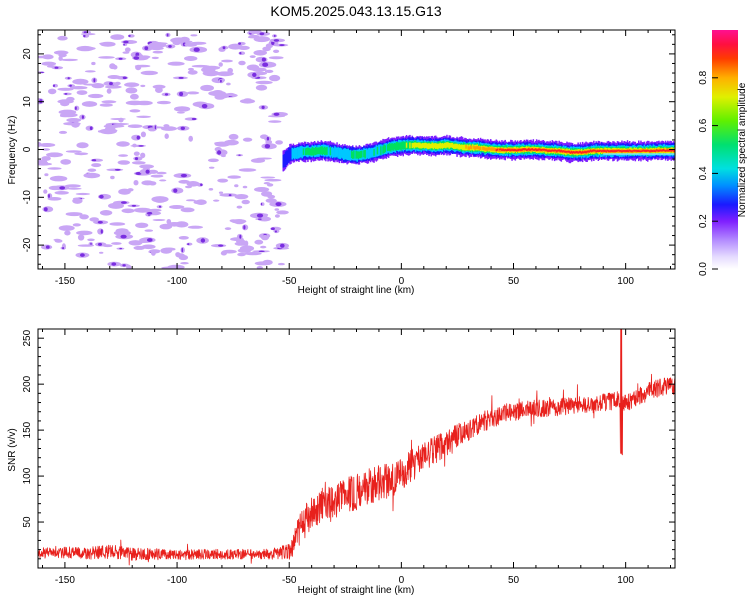 The width and height of the screenshot is (750, 600). What do you see at coordinates (725, 149) in the screenshot?
I see `colorbar-gradient` at bounding box center [725, 149].